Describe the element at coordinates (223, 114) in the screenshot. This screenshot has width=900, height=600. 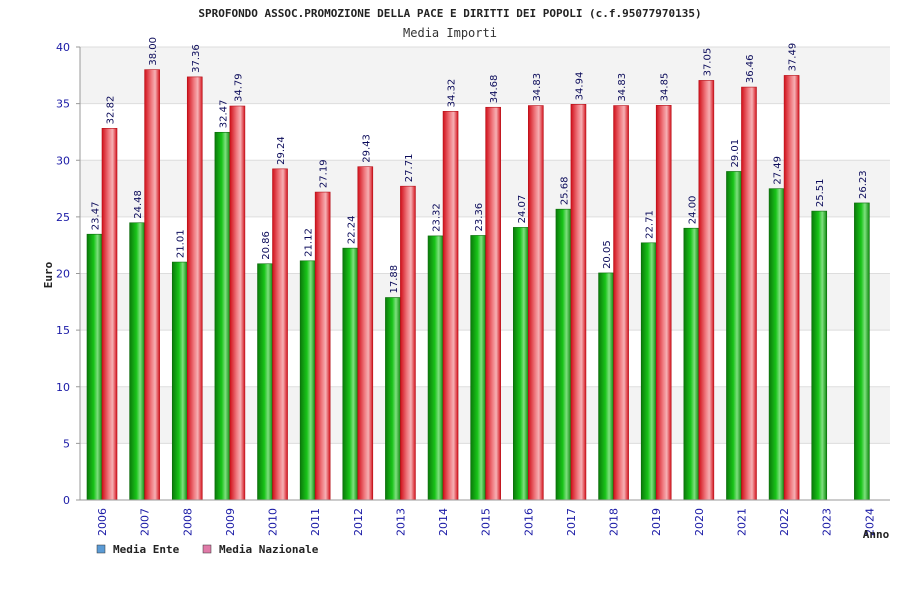
I see `data-label-media-ente-2009: 32.47` at that location.